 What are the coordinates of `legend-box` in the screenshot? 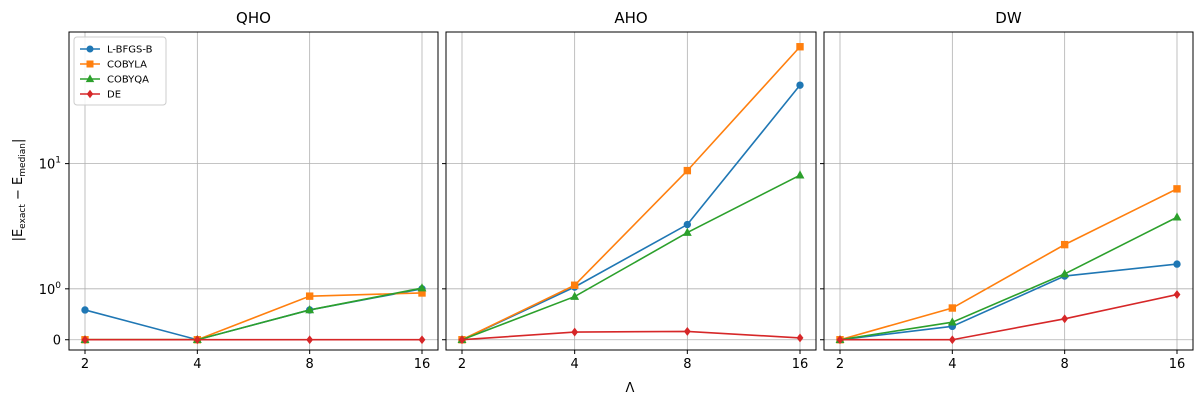 It's located at (120, 71).